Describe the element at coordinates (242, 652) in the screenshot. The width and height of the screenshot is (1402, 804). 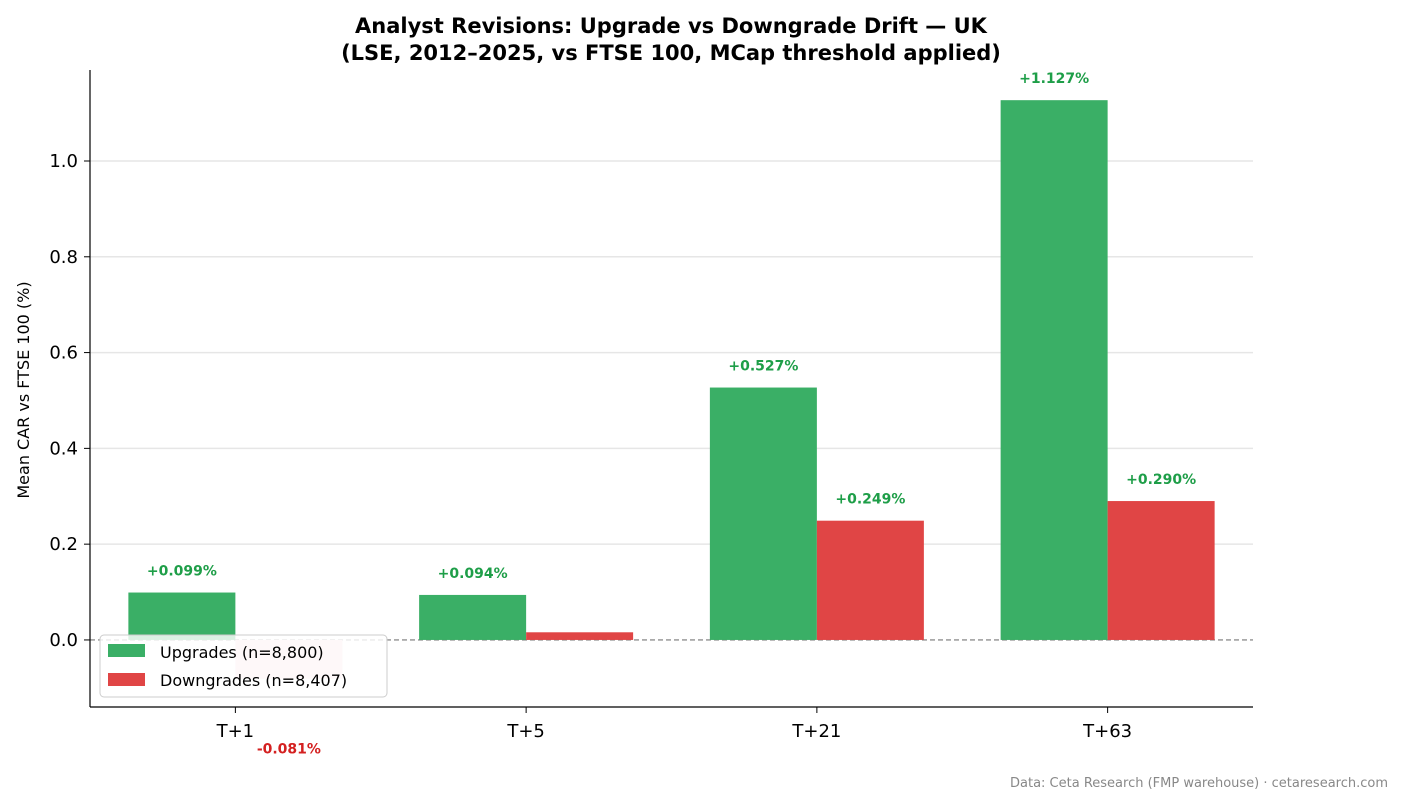
I see `legend-label-upgrades: Upgrades (n=8,800)` at that location.